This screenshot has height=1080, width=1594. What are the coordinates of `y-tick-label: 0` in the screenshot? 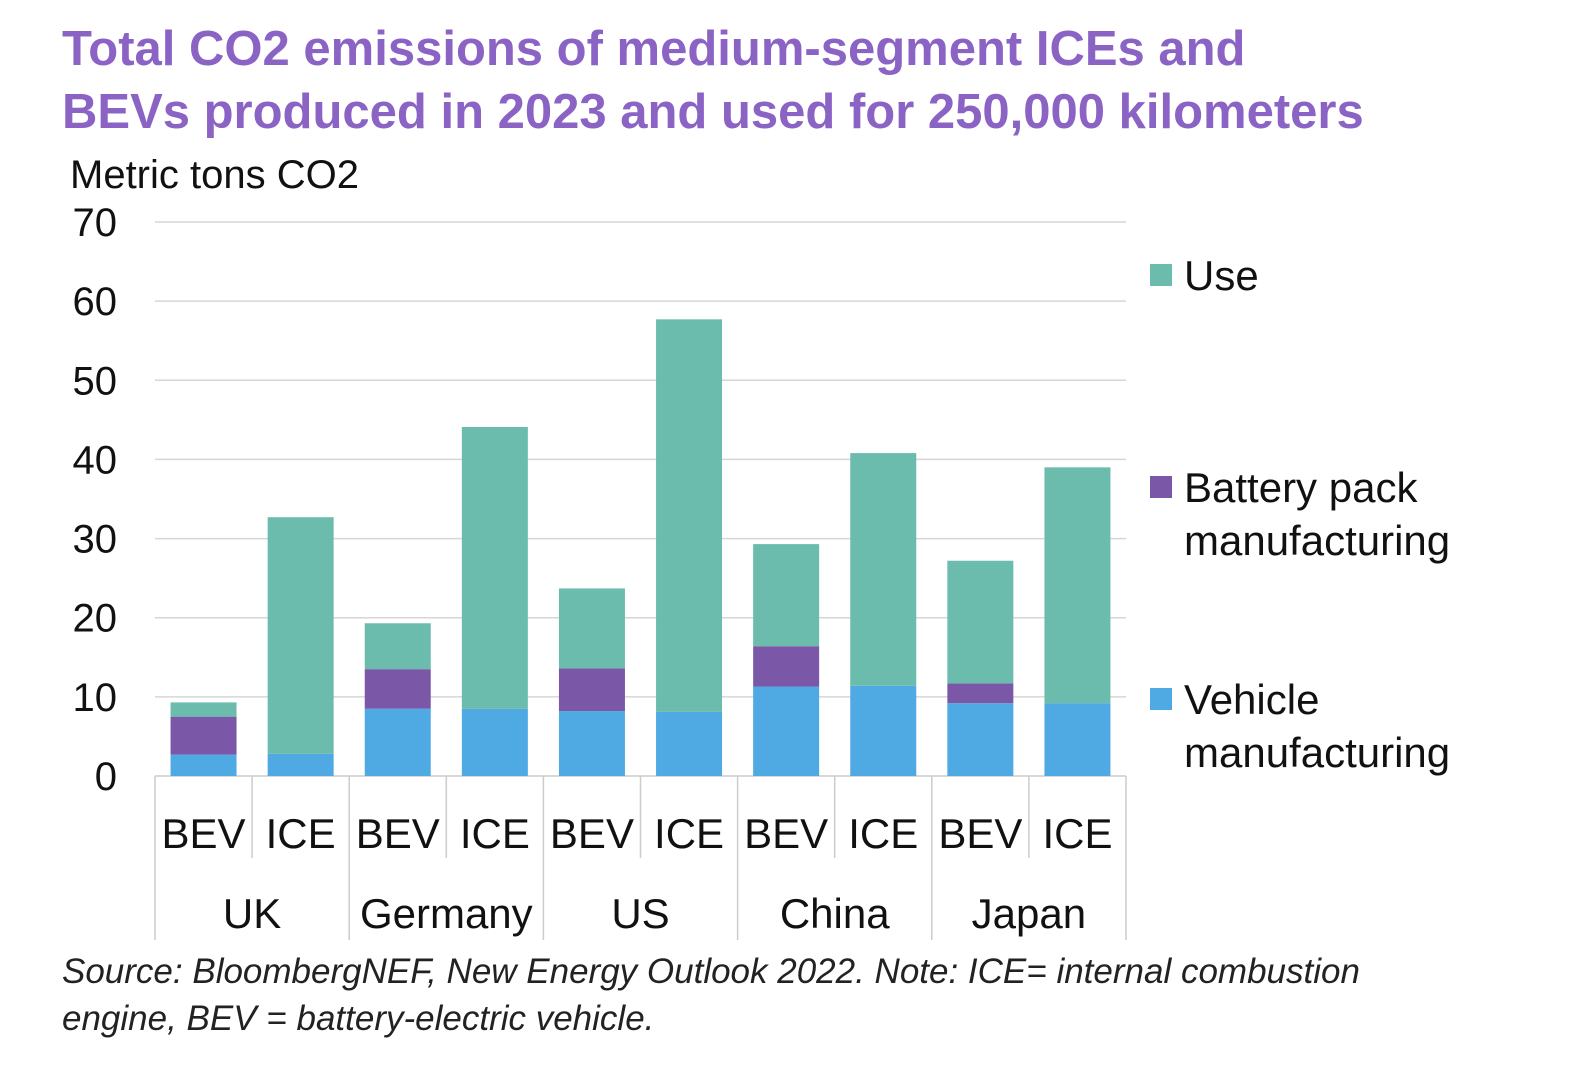 It's located at (106, 777).